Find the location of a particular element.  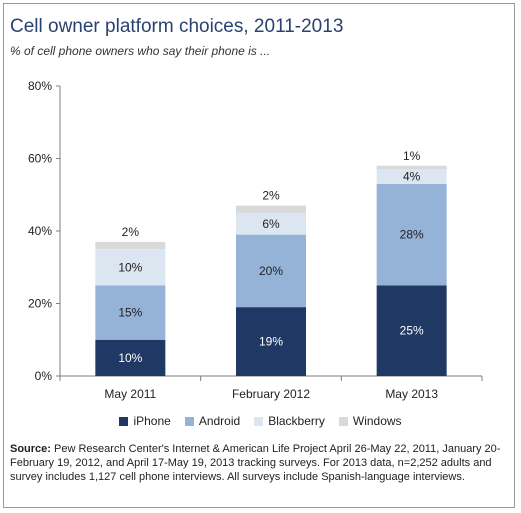

x-category-label: May 2011 is located at coordinates (130, 394).